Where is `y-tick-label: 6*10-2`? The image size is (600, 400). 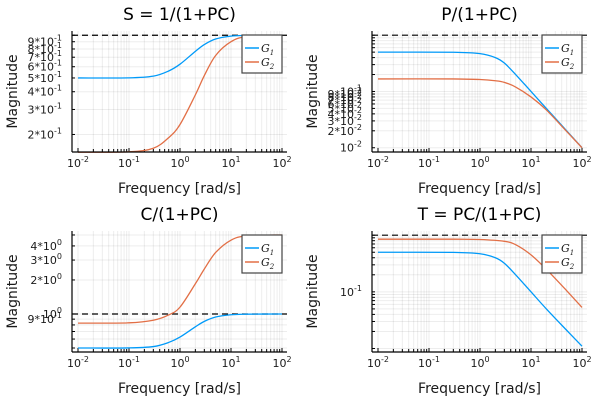 y-tick-label: 6*10-2 is located at coordinates (345, 103).